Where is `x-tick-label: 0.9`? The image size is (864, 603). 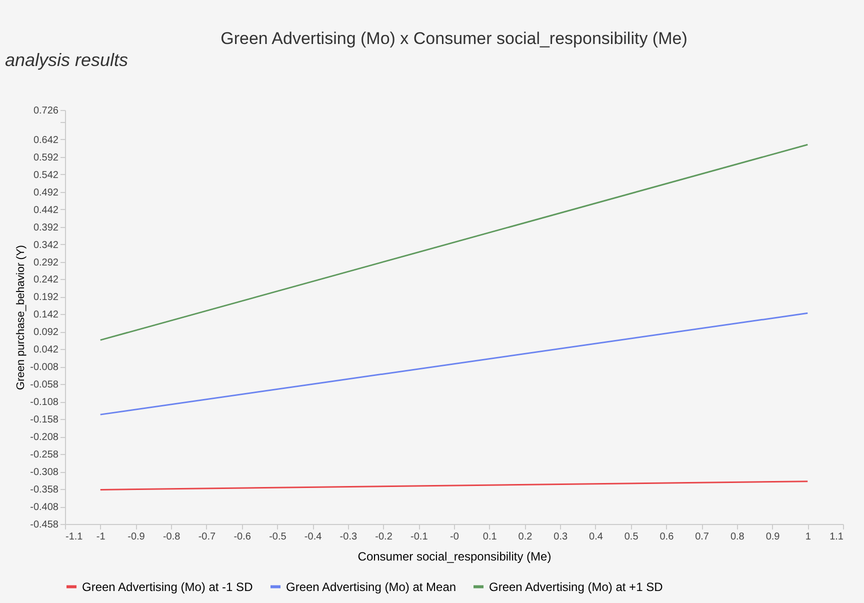
x-tick-label: 0.9 is located at coordinates (773, 537).